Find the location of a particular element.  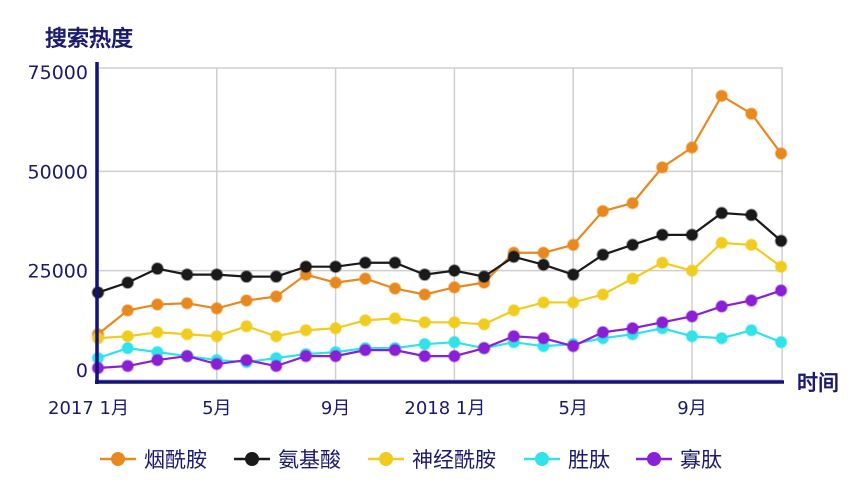

y-tick-label: 0 is located at coordinates (82, 371).